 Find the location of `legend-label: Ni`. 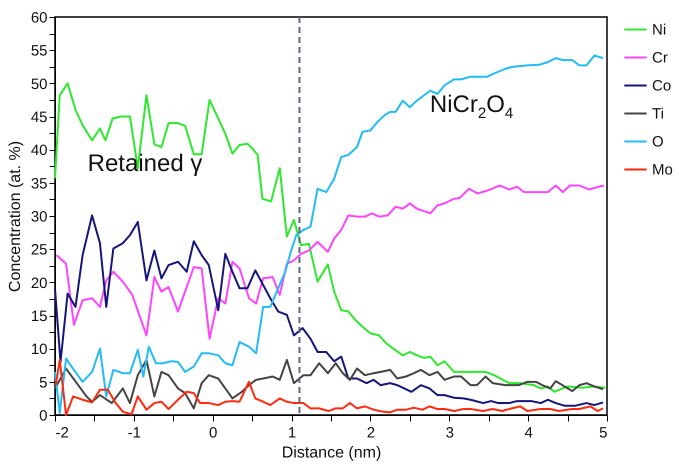

legend-label: Ni is located at coordinates (659, 30).